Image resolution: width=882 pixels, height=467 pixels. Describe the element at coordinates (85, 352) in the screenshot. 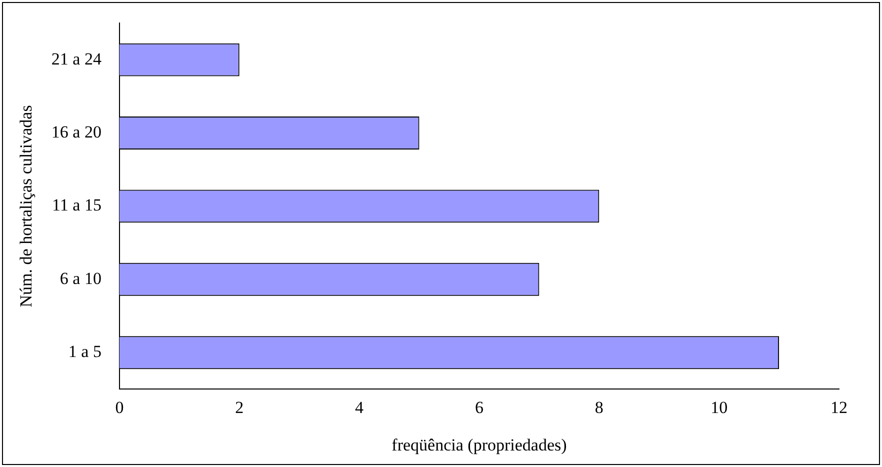

I see `y-tick-label: 1 a 5` at that location.